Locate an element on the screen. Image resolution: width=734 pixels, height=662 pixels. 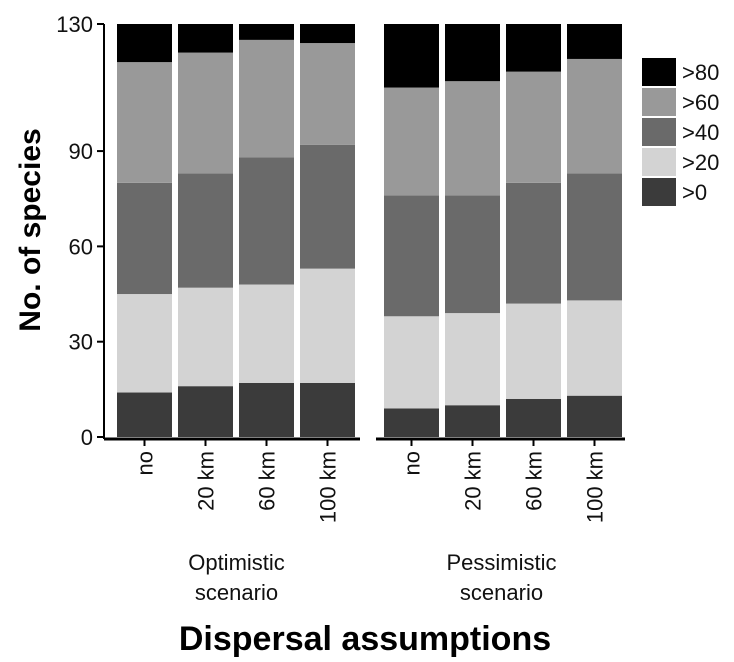
legend-label: >0 is located at coordinates (694, 192).